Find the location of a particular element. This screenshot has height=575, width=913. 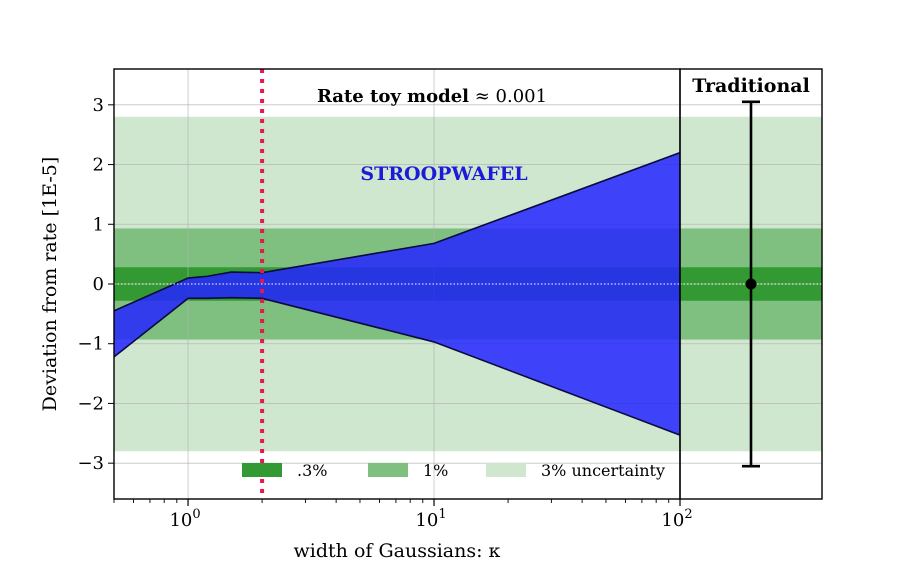

y-tick-label: −2 is located at coordinates (90, 403).